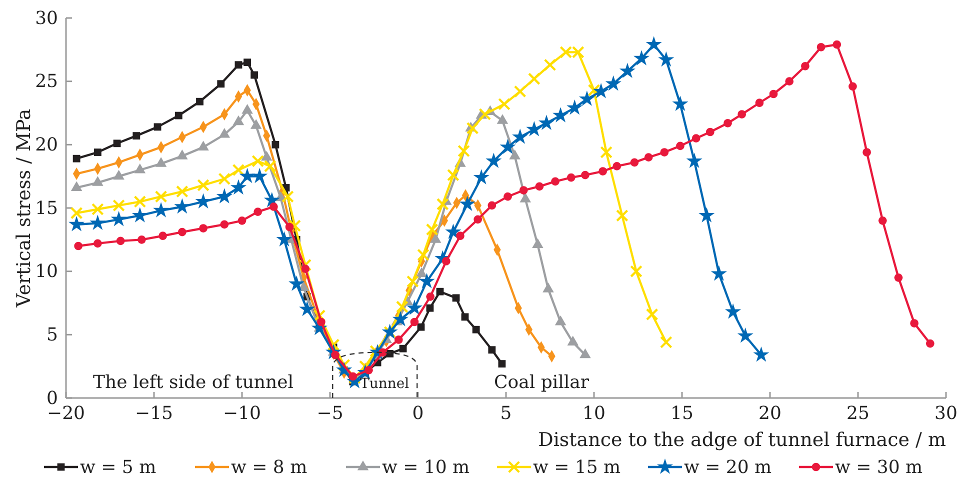 Image resolution: width=958 pixels, height=488 pixels. What do you see at coordinates (24, 208) in the screenshot?
I see `y-axis-title: Vertical stress / MPa` at bounding box center [24, 208].